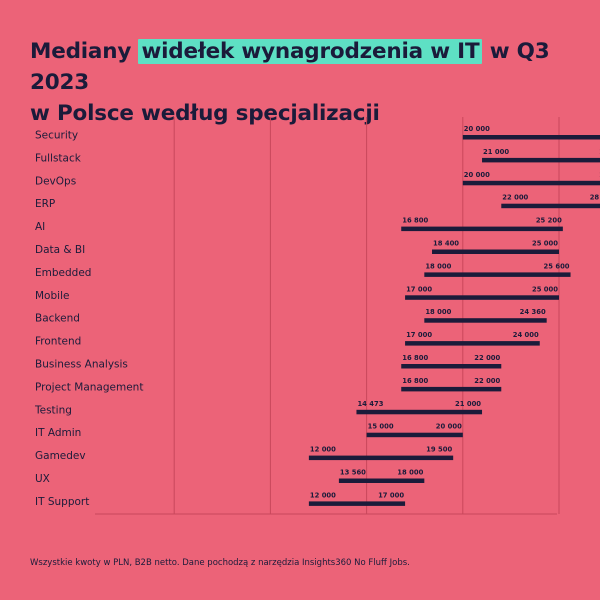 The height and width of the screenshot is (600, 600). I want to click on max-value-label: 20 000, so click(449, 427).